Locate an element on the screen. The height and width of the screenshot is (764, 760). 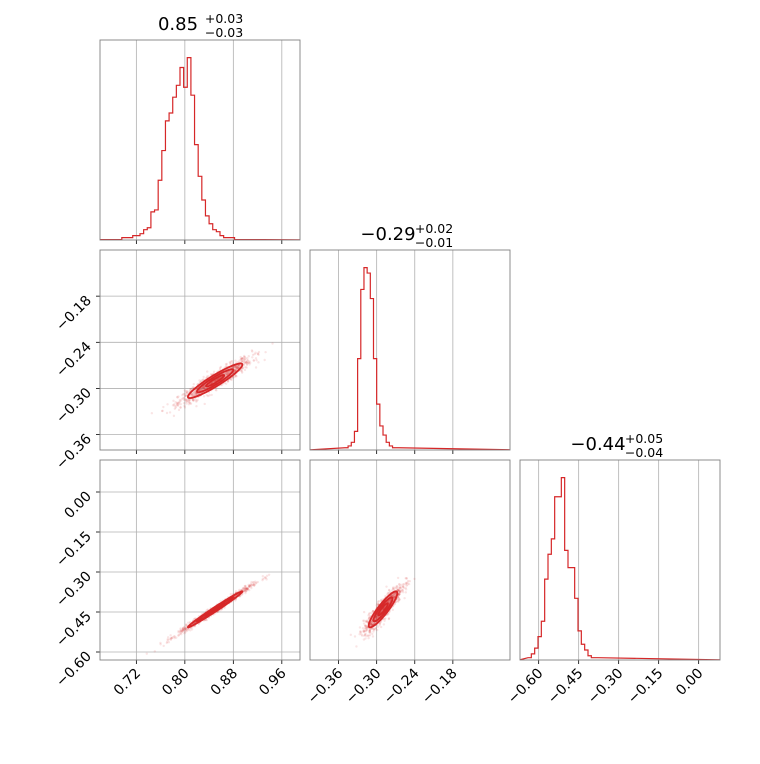
panel-p20: 0.00 −0.15−0.30−0.45−0.60 0.72 0.80 0.88 0.96 is located at coordinates (177, 579).